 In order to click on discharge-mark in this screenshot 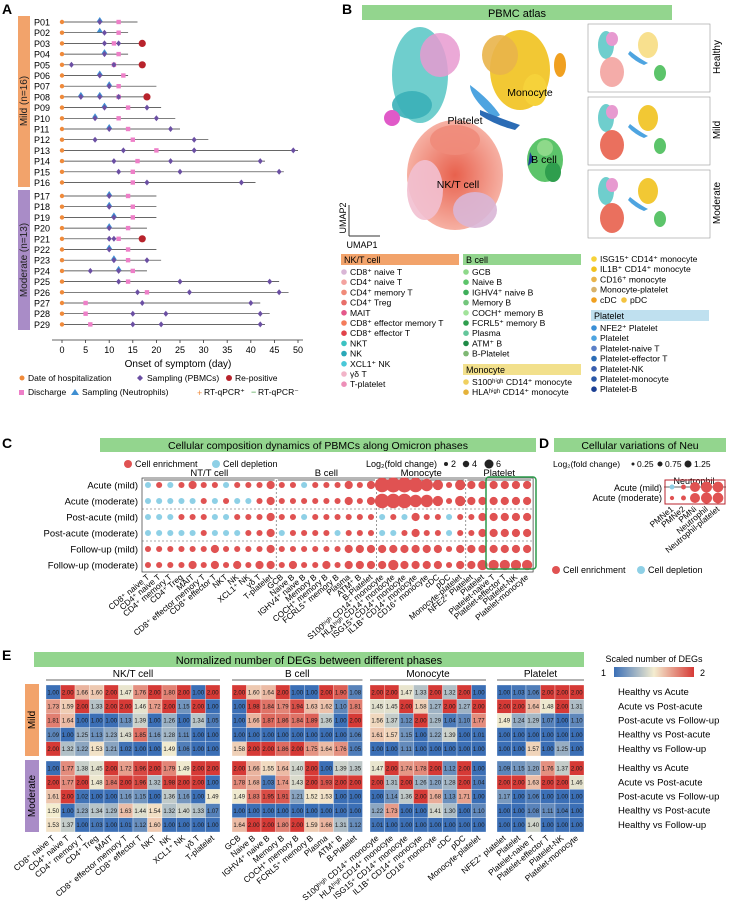, I will do `click(137, 161)`.